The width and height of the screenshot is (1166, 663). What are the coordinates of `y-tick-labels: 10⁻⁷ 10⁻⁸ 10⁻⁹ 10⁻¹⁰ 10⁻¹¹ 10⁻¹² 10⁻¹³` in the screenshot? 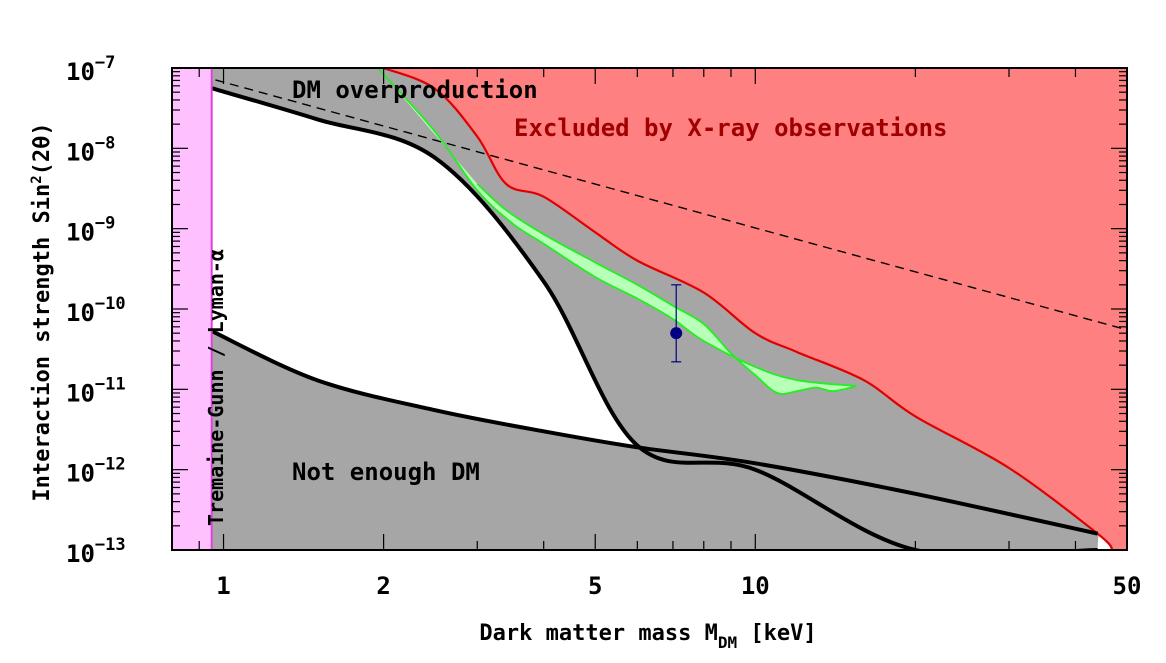 It's located at (96, 310).